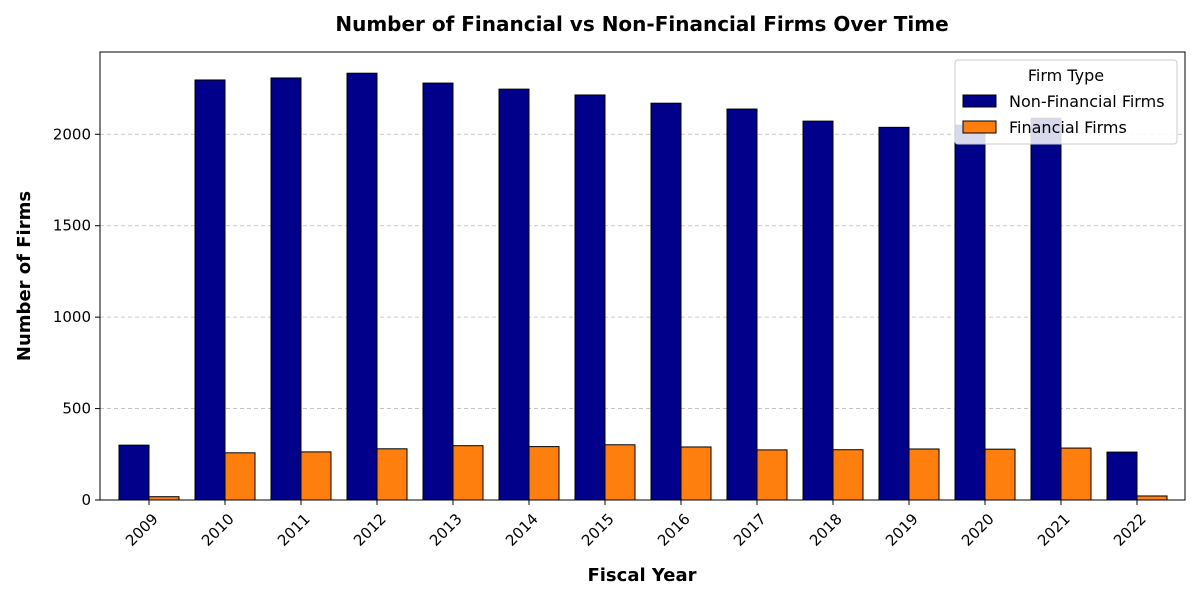  I want to click on x-tick-label: 2014, so click(522, 530).